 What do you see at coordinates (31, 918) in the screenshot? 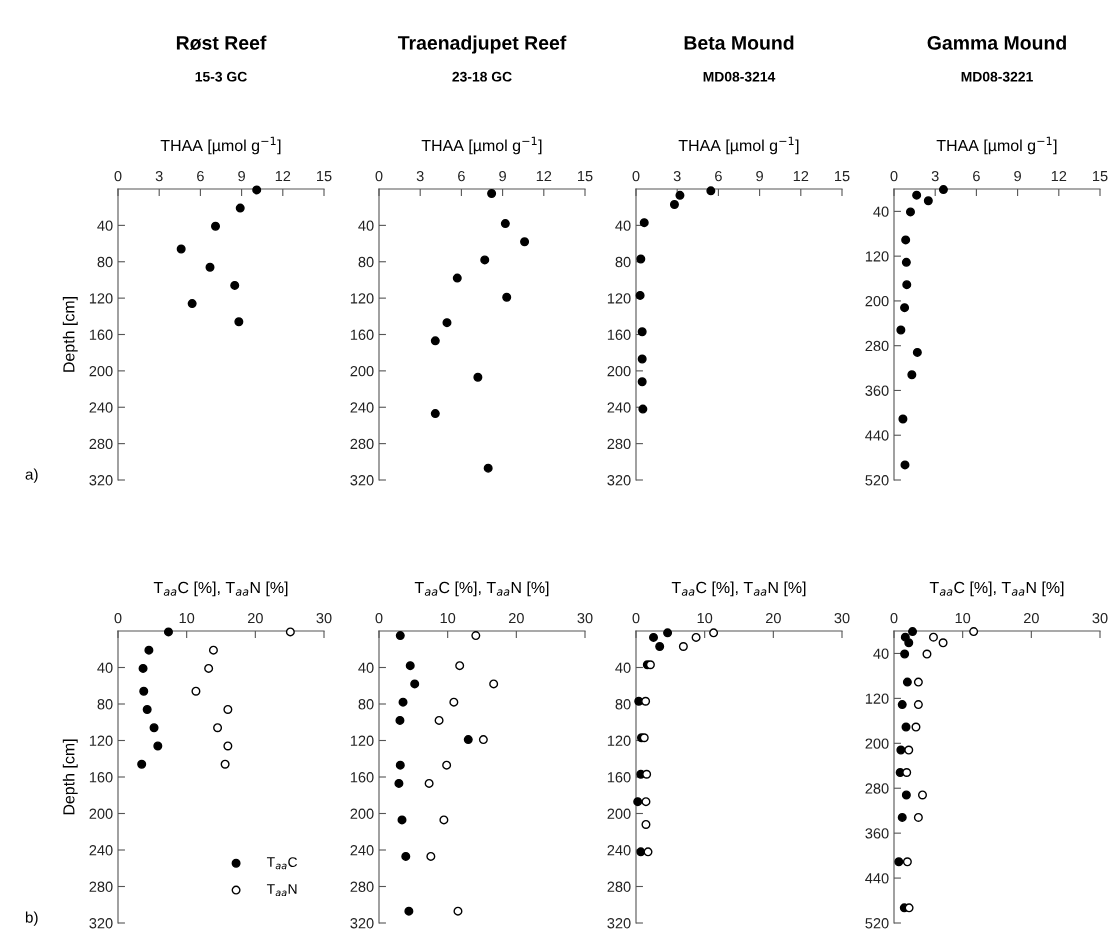
I see `text: b)` at bounding box center [31, 918].